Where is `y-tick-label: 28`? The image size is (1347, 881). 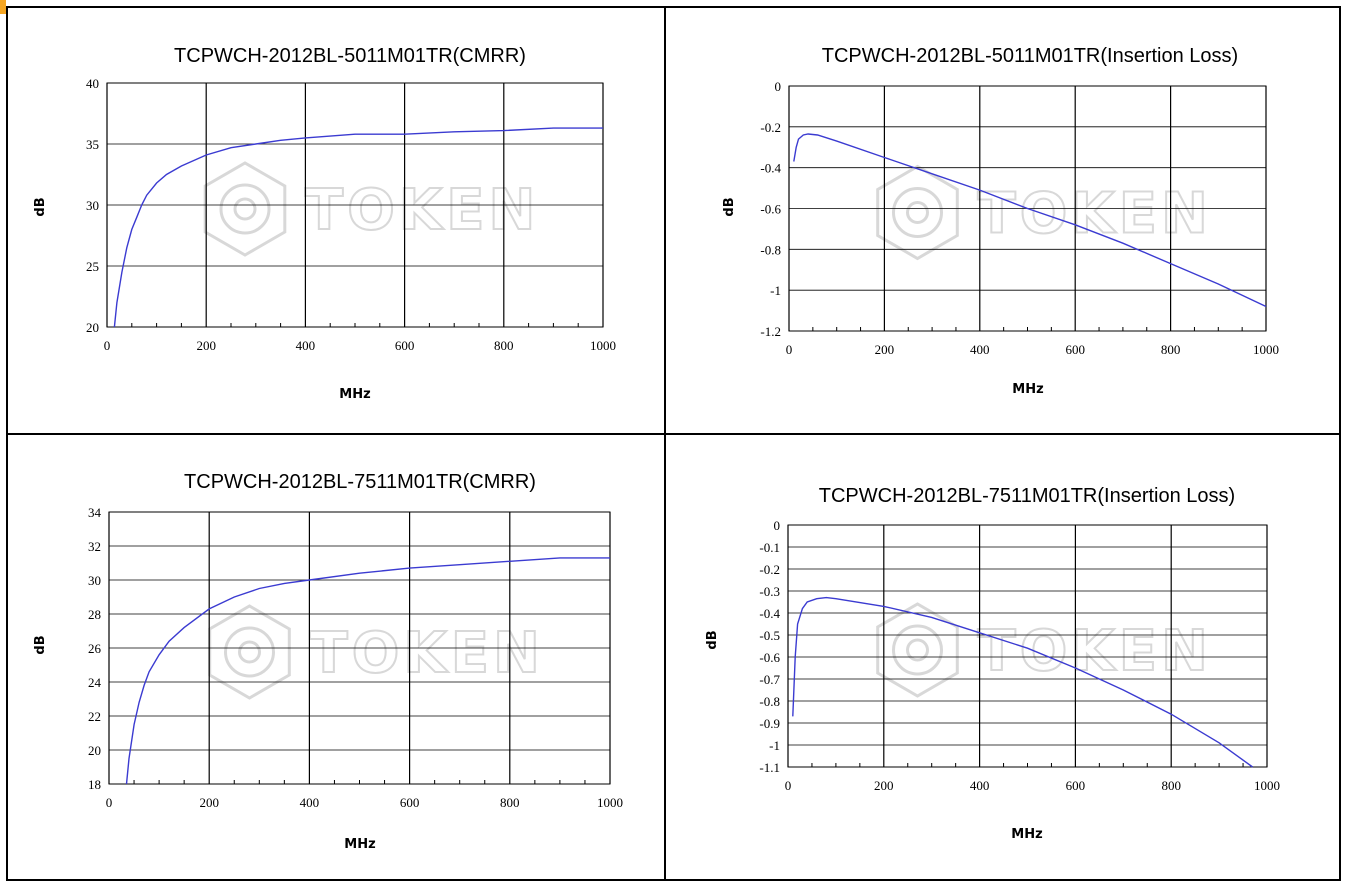
y-tick-label: 28 is located at coordinates (94, 614).